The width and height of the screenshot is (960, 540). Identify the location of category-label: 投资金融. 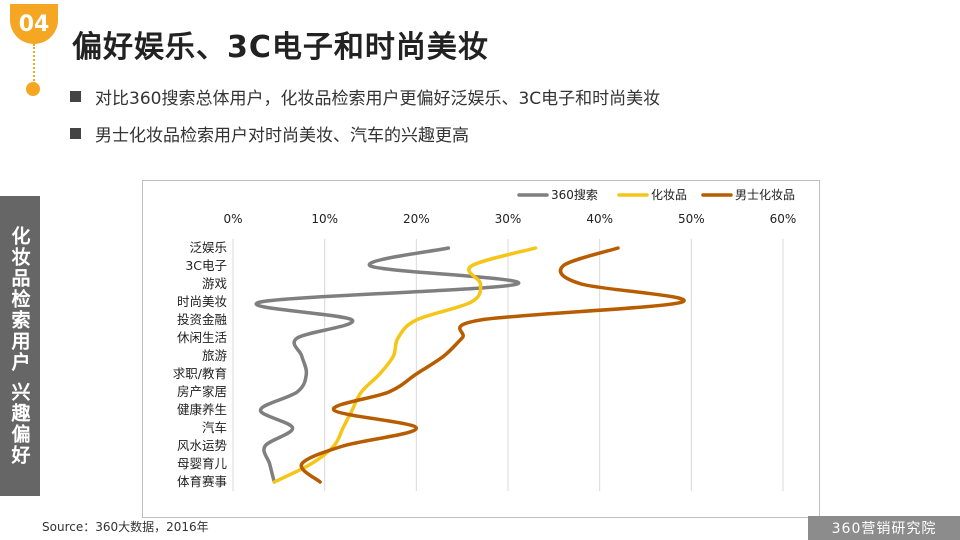
(202, 319).